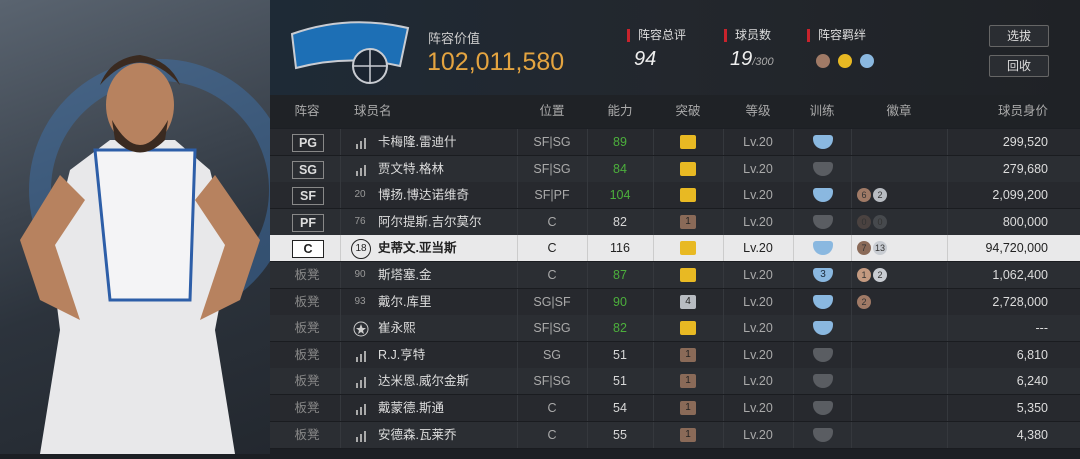 The width and height of the screenshot is (1080, 459). I want to click on column-header: 球员名, so click(373, 111).